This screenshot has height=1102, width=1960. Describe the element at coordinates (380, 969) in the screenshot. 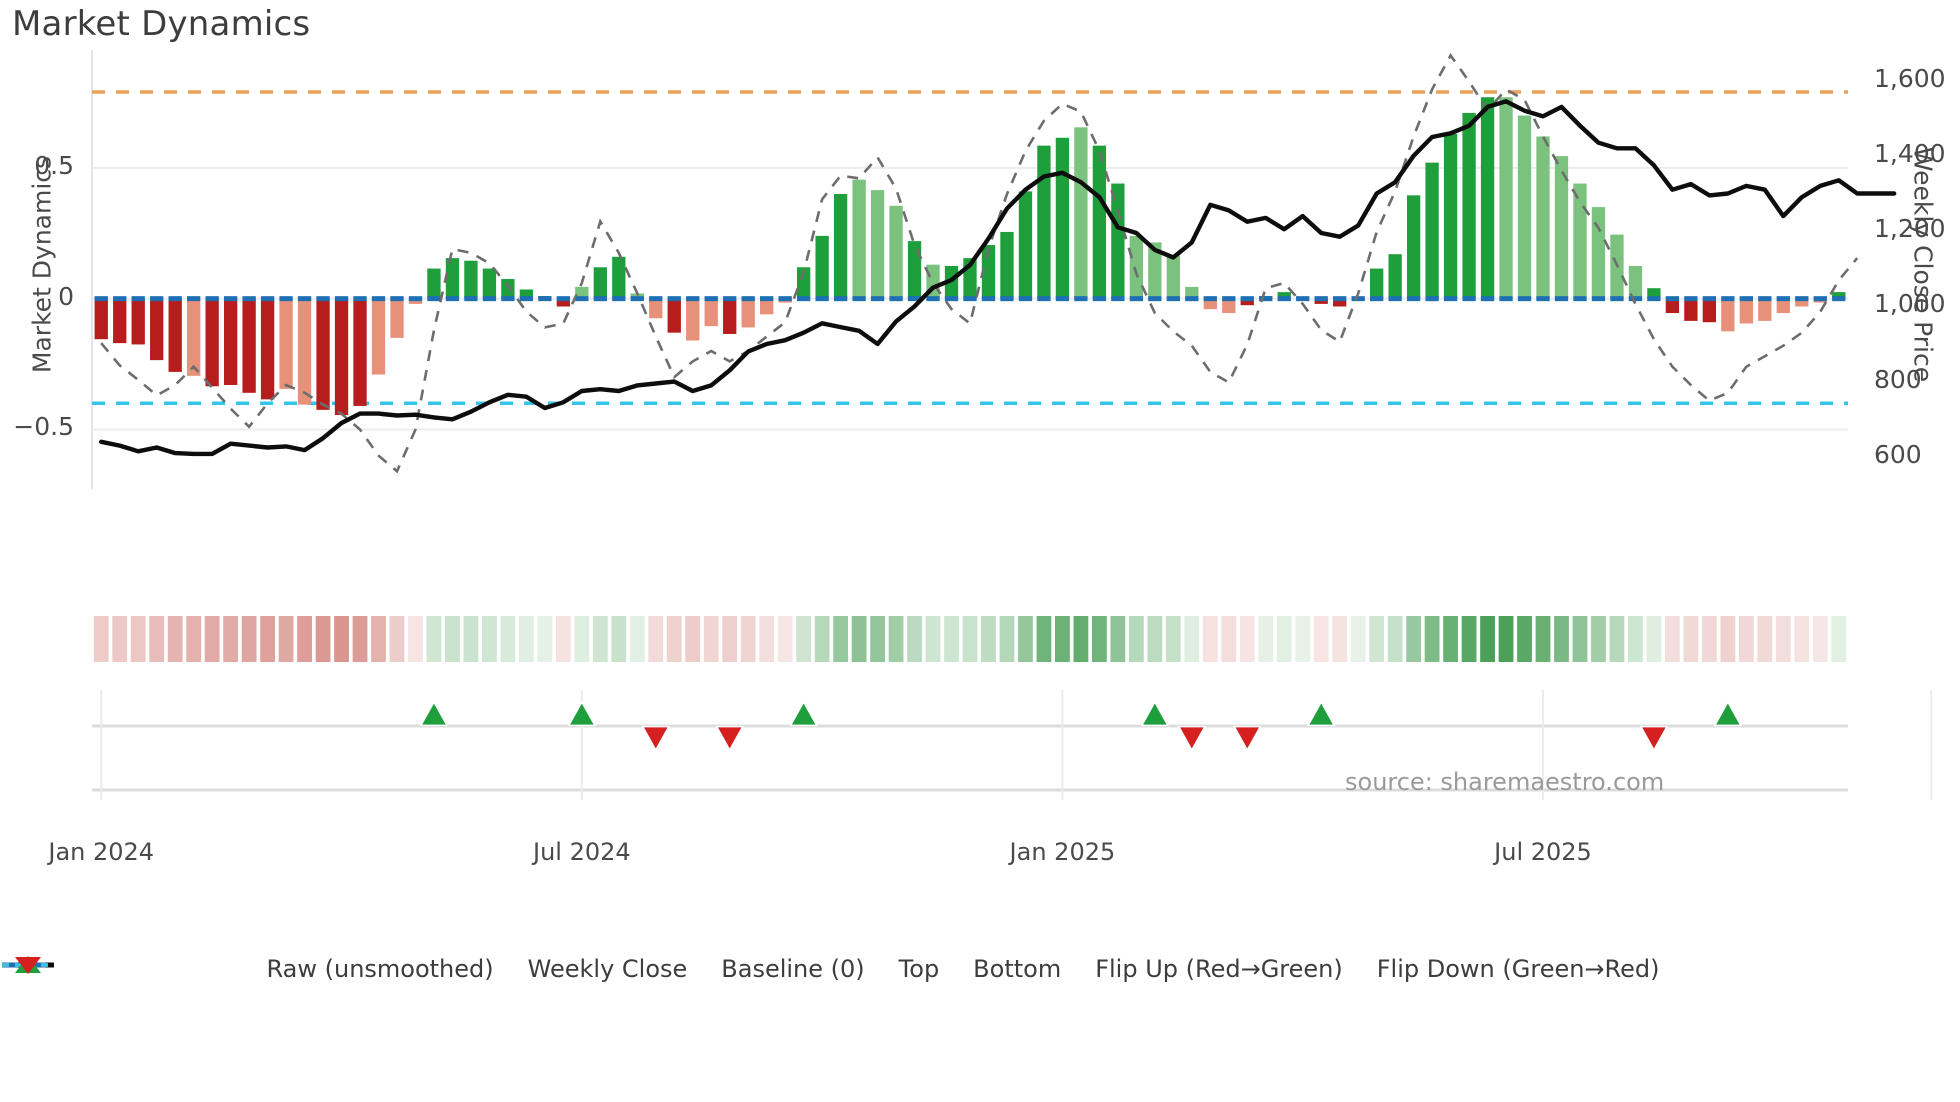

I see `legend-label: Raw (unsmoothed)` at that location.